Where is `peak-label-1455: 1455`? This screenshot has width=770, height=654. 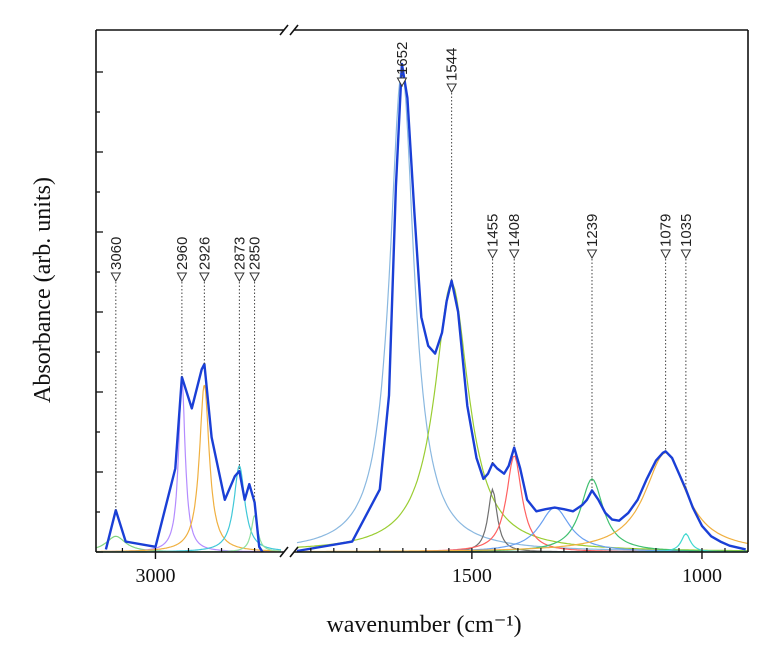
peak-label-1455: 1455 is located at coordinates (493, 230).